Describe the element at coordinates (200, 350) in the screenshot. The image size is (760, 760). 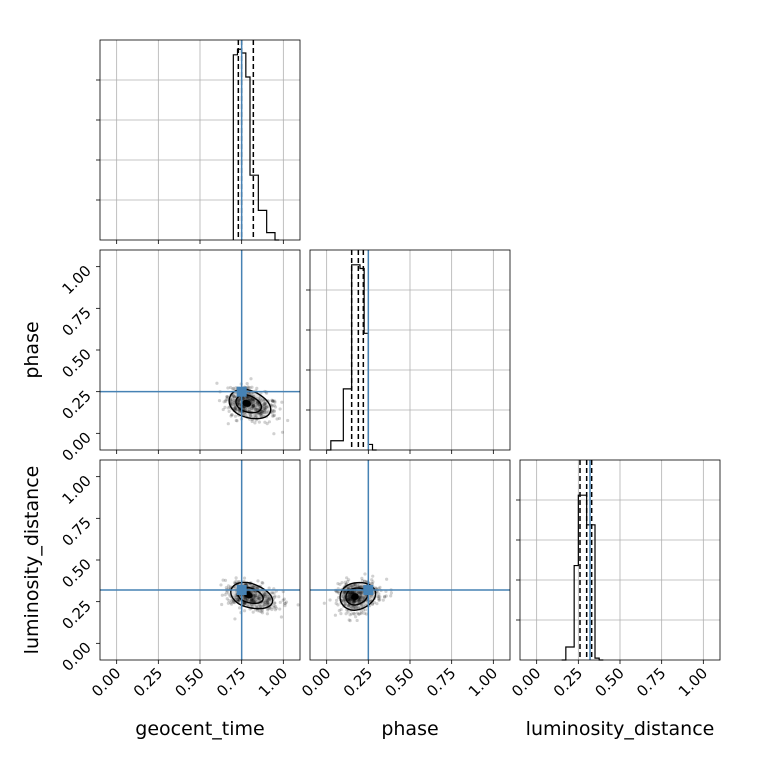
I see `panel-frame` at that location.